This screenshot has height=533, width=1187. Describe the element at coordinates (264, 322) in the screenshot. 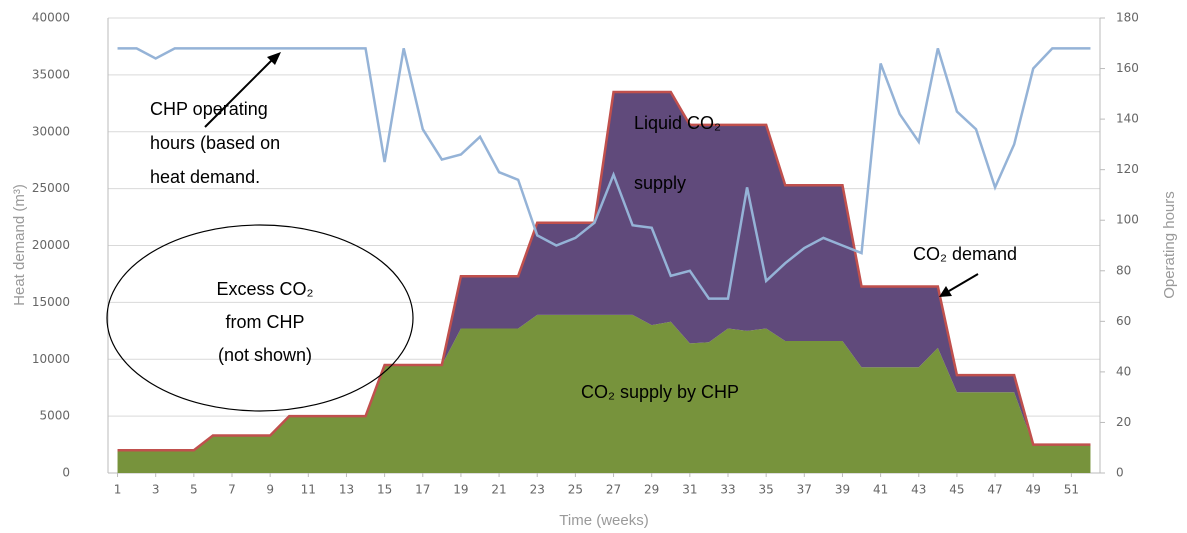

I see `annotation: from CHP` at that location.